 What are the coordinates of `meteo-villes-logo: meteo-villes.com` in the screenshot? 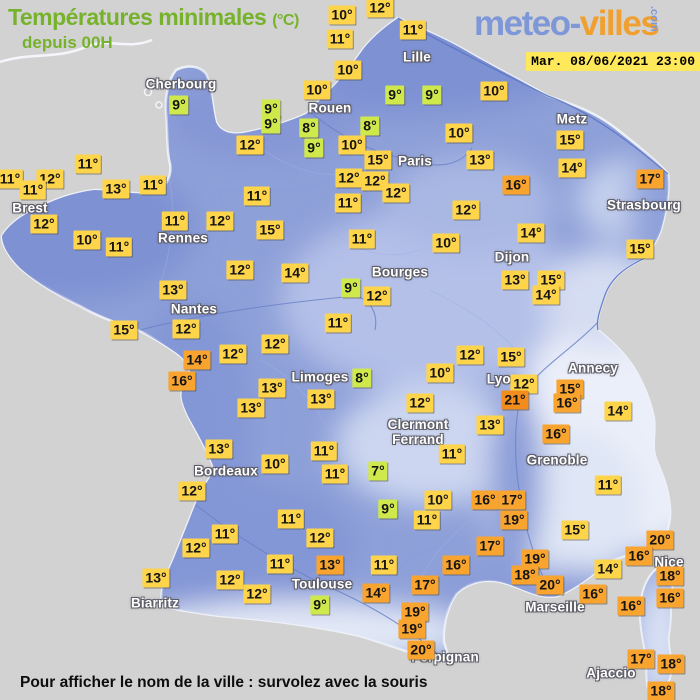 It's located at (580, 24).